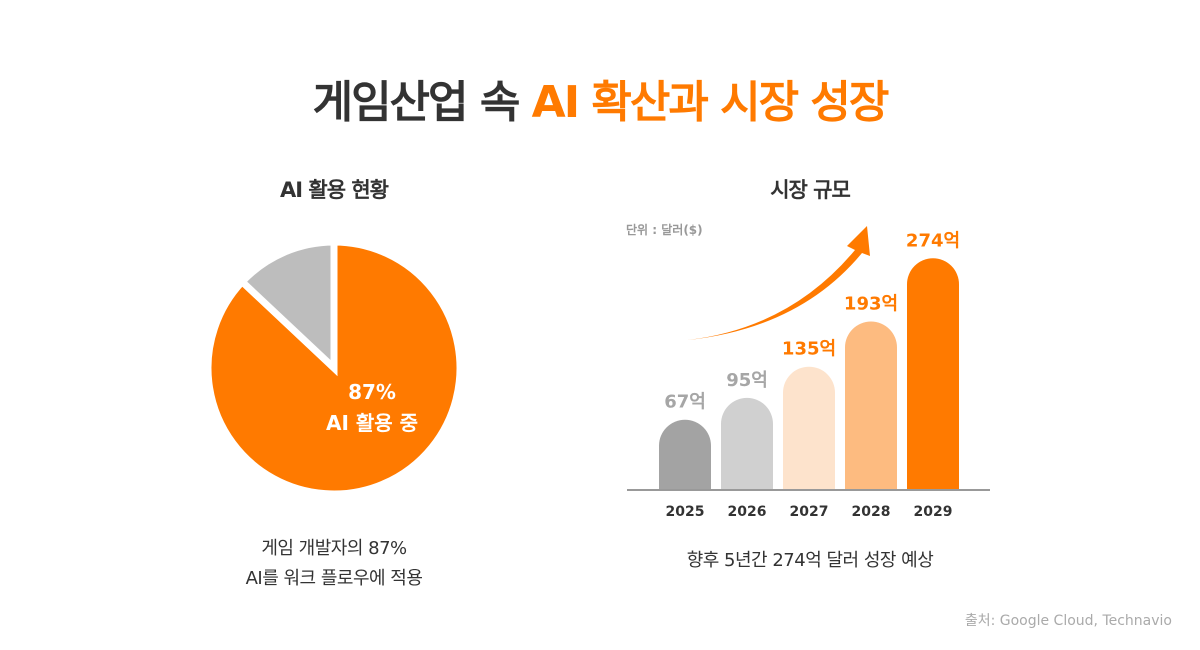 This screenshot has width=1200, height=650. What do you see at coordinates (933, 240) in the screenshot?
I see `bar-value-label: 274억` at bounding box center [933, 240].